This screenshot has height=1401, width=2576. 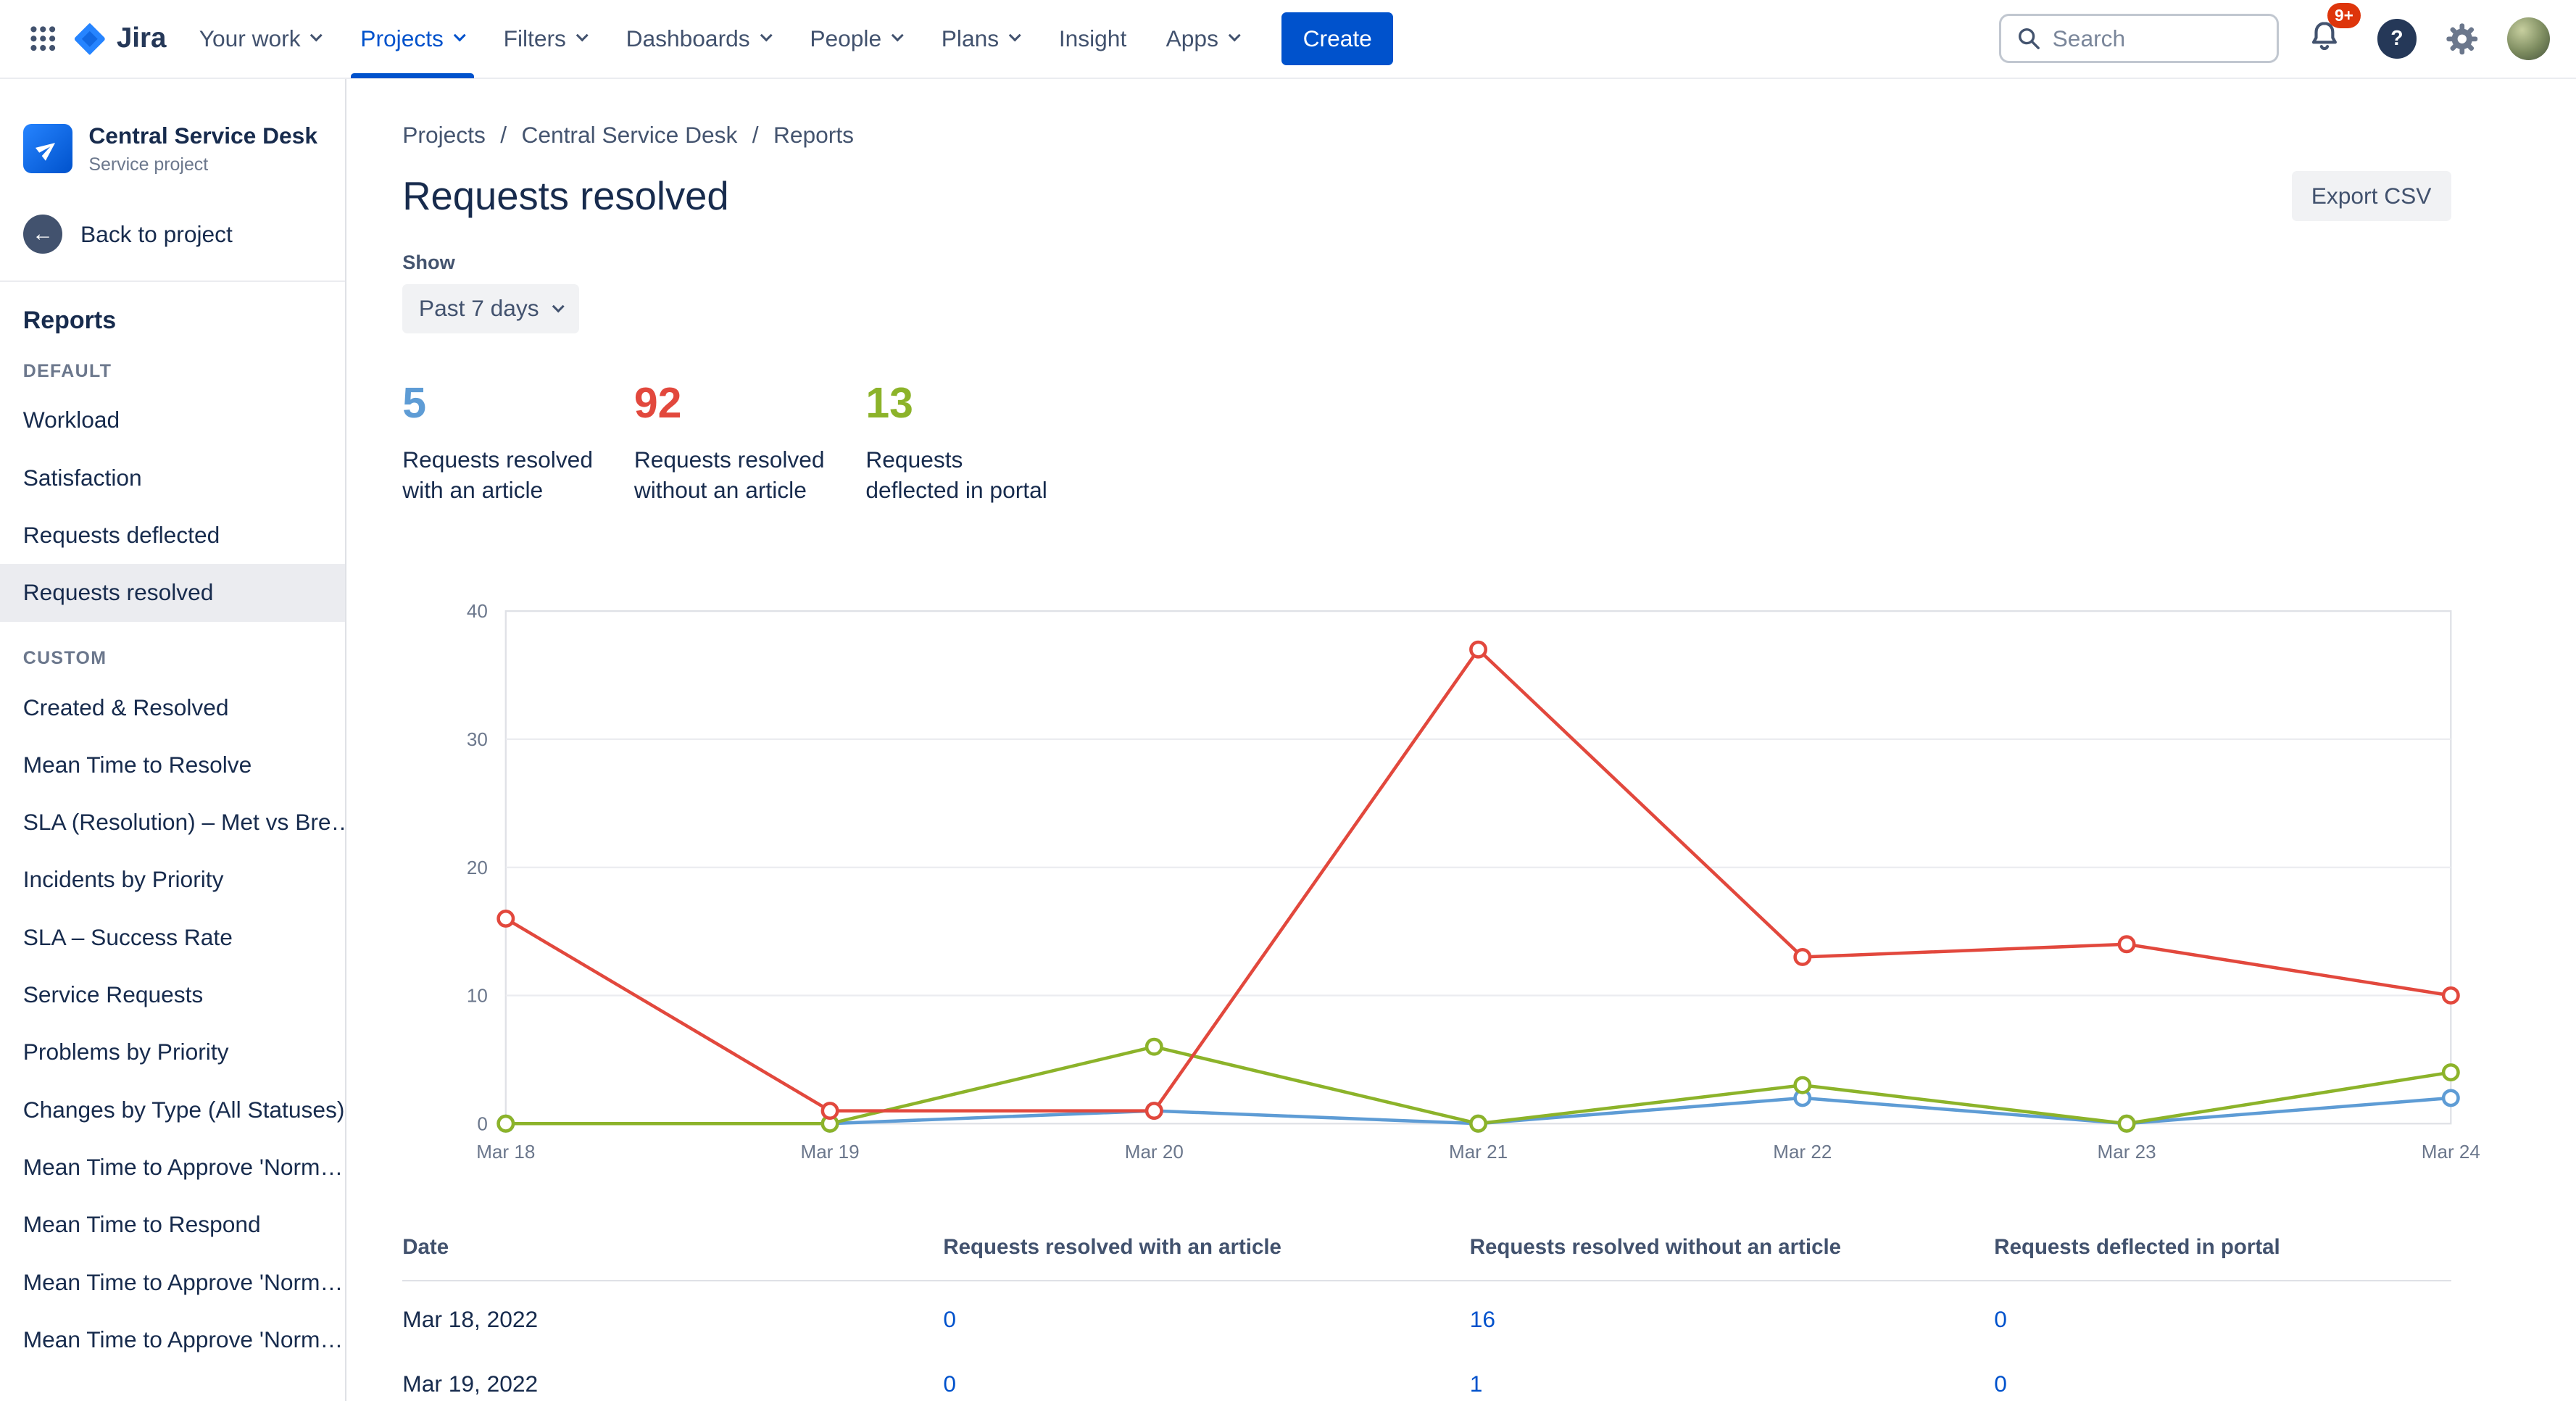 What do you see at coordinates (497, 475) in the screenshot?
I see `stat-label: Requests resolved with an article` at bounding box center [497, 475].